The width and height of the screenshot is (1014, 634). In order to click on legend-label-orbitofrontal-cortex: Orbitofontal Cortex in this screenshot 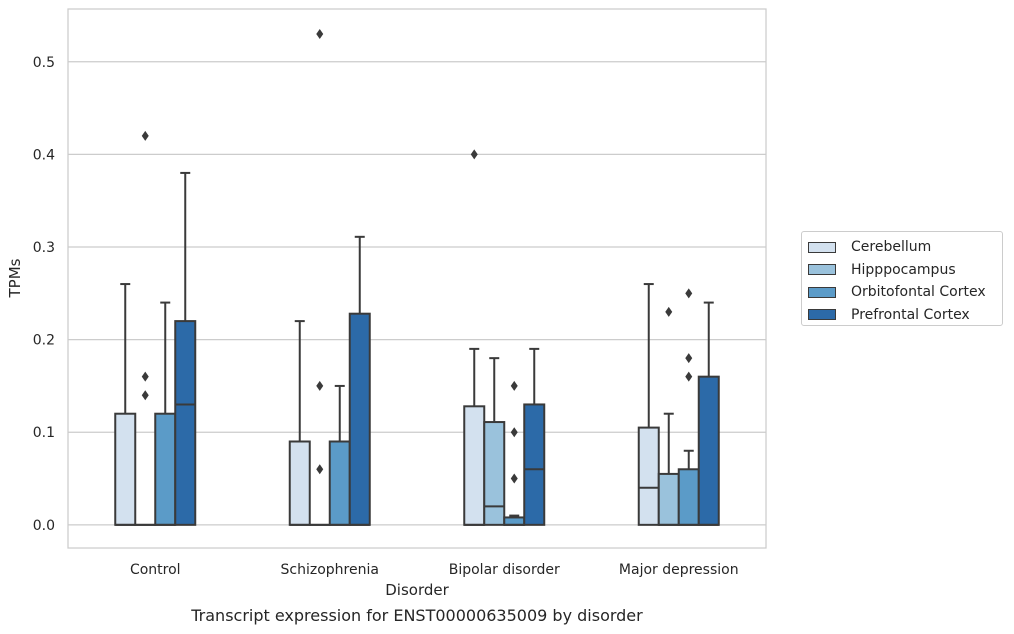, I will do `click(918, 292)`.